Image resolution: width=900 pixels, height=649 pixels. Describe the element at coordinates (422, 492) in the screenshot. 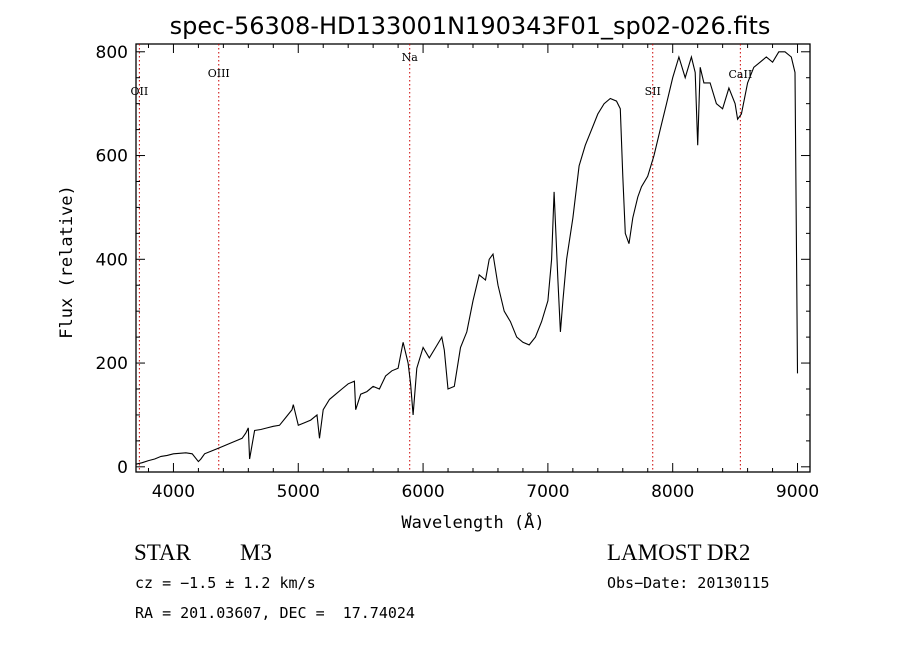

I see `x-tick-label: 6000` at that location.